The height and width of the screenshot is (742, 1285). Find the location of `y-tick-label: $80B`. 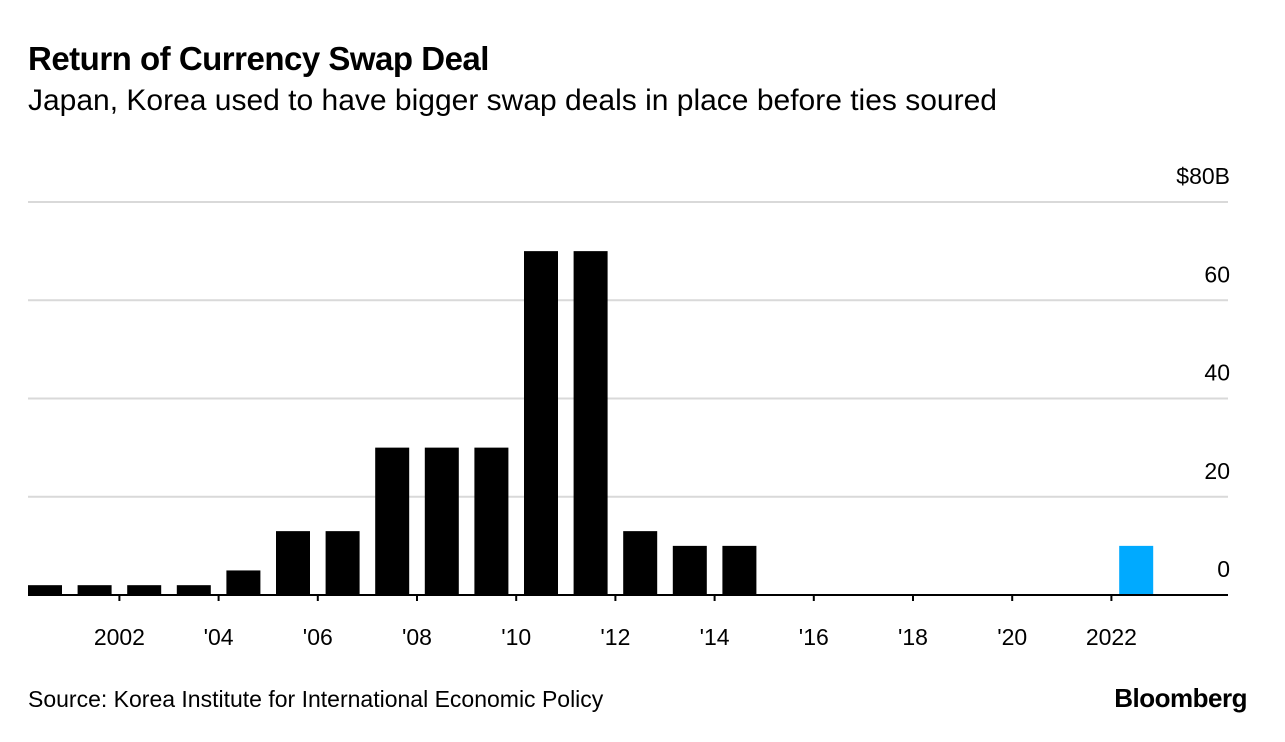

y-tick-label: $80B is located at coordinates (1203, 176).